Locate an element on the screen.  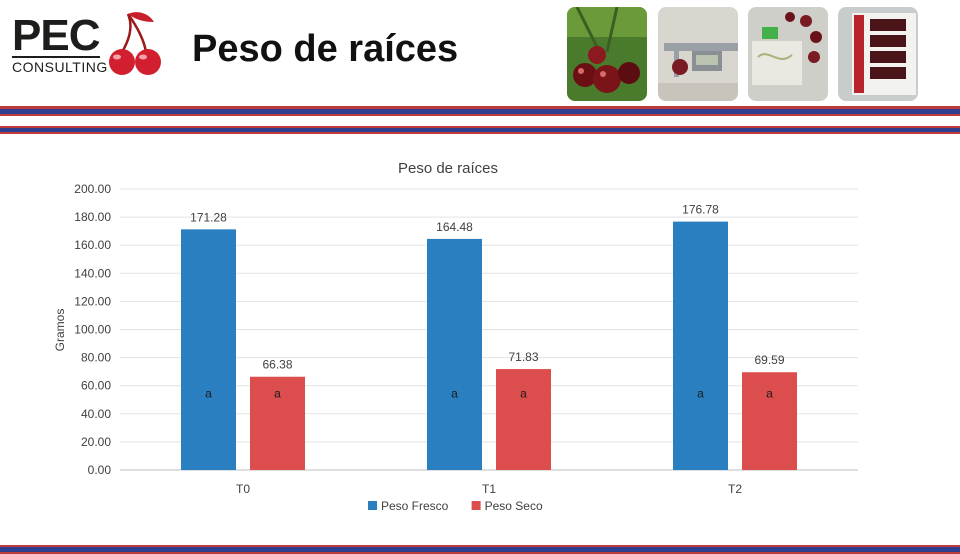
legend-label: Peso Fresco is located at coordinates (415, 506).